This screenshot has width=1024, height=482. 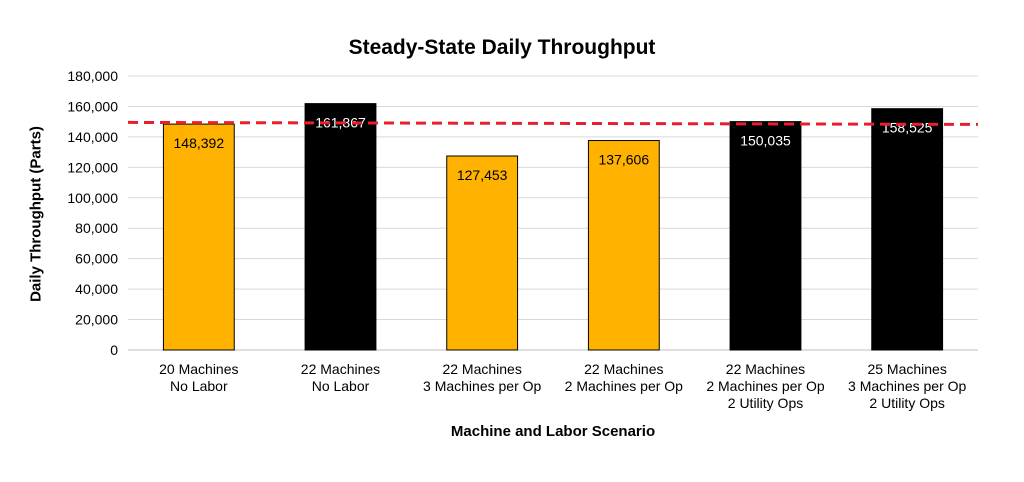 What do you see at coordinates (114, 350) in the screenshot?
I see `y-tick-label: 0` at bounding box center [114, 350].